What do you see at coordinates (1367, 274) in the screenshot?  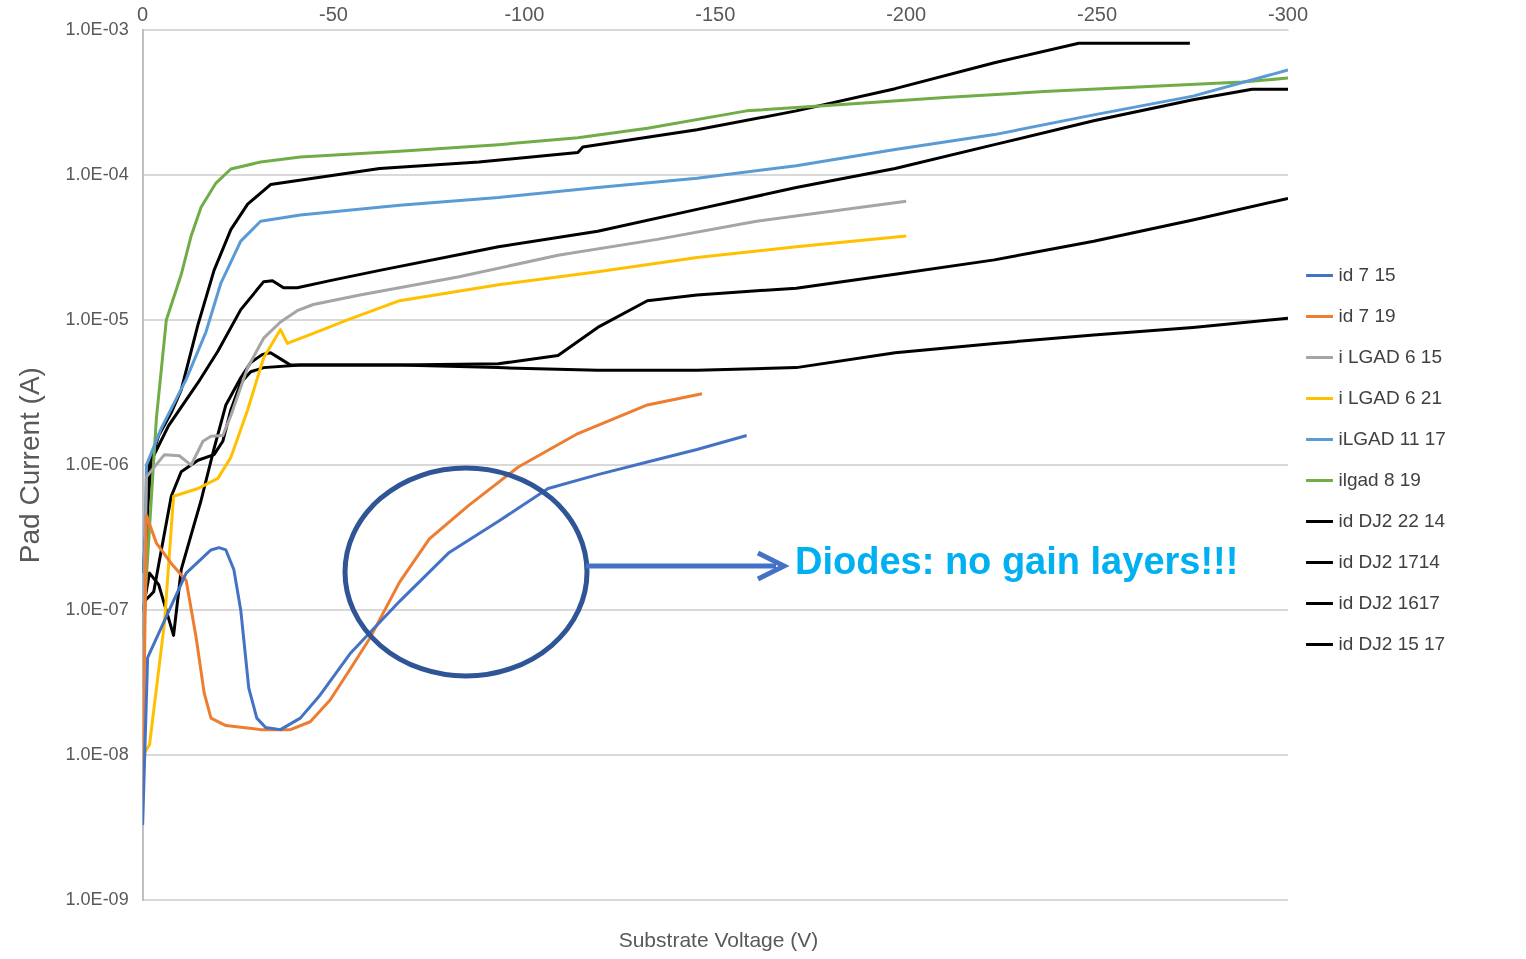 I see `legend-label: id 7 15` at bounding box center [1367, 274].